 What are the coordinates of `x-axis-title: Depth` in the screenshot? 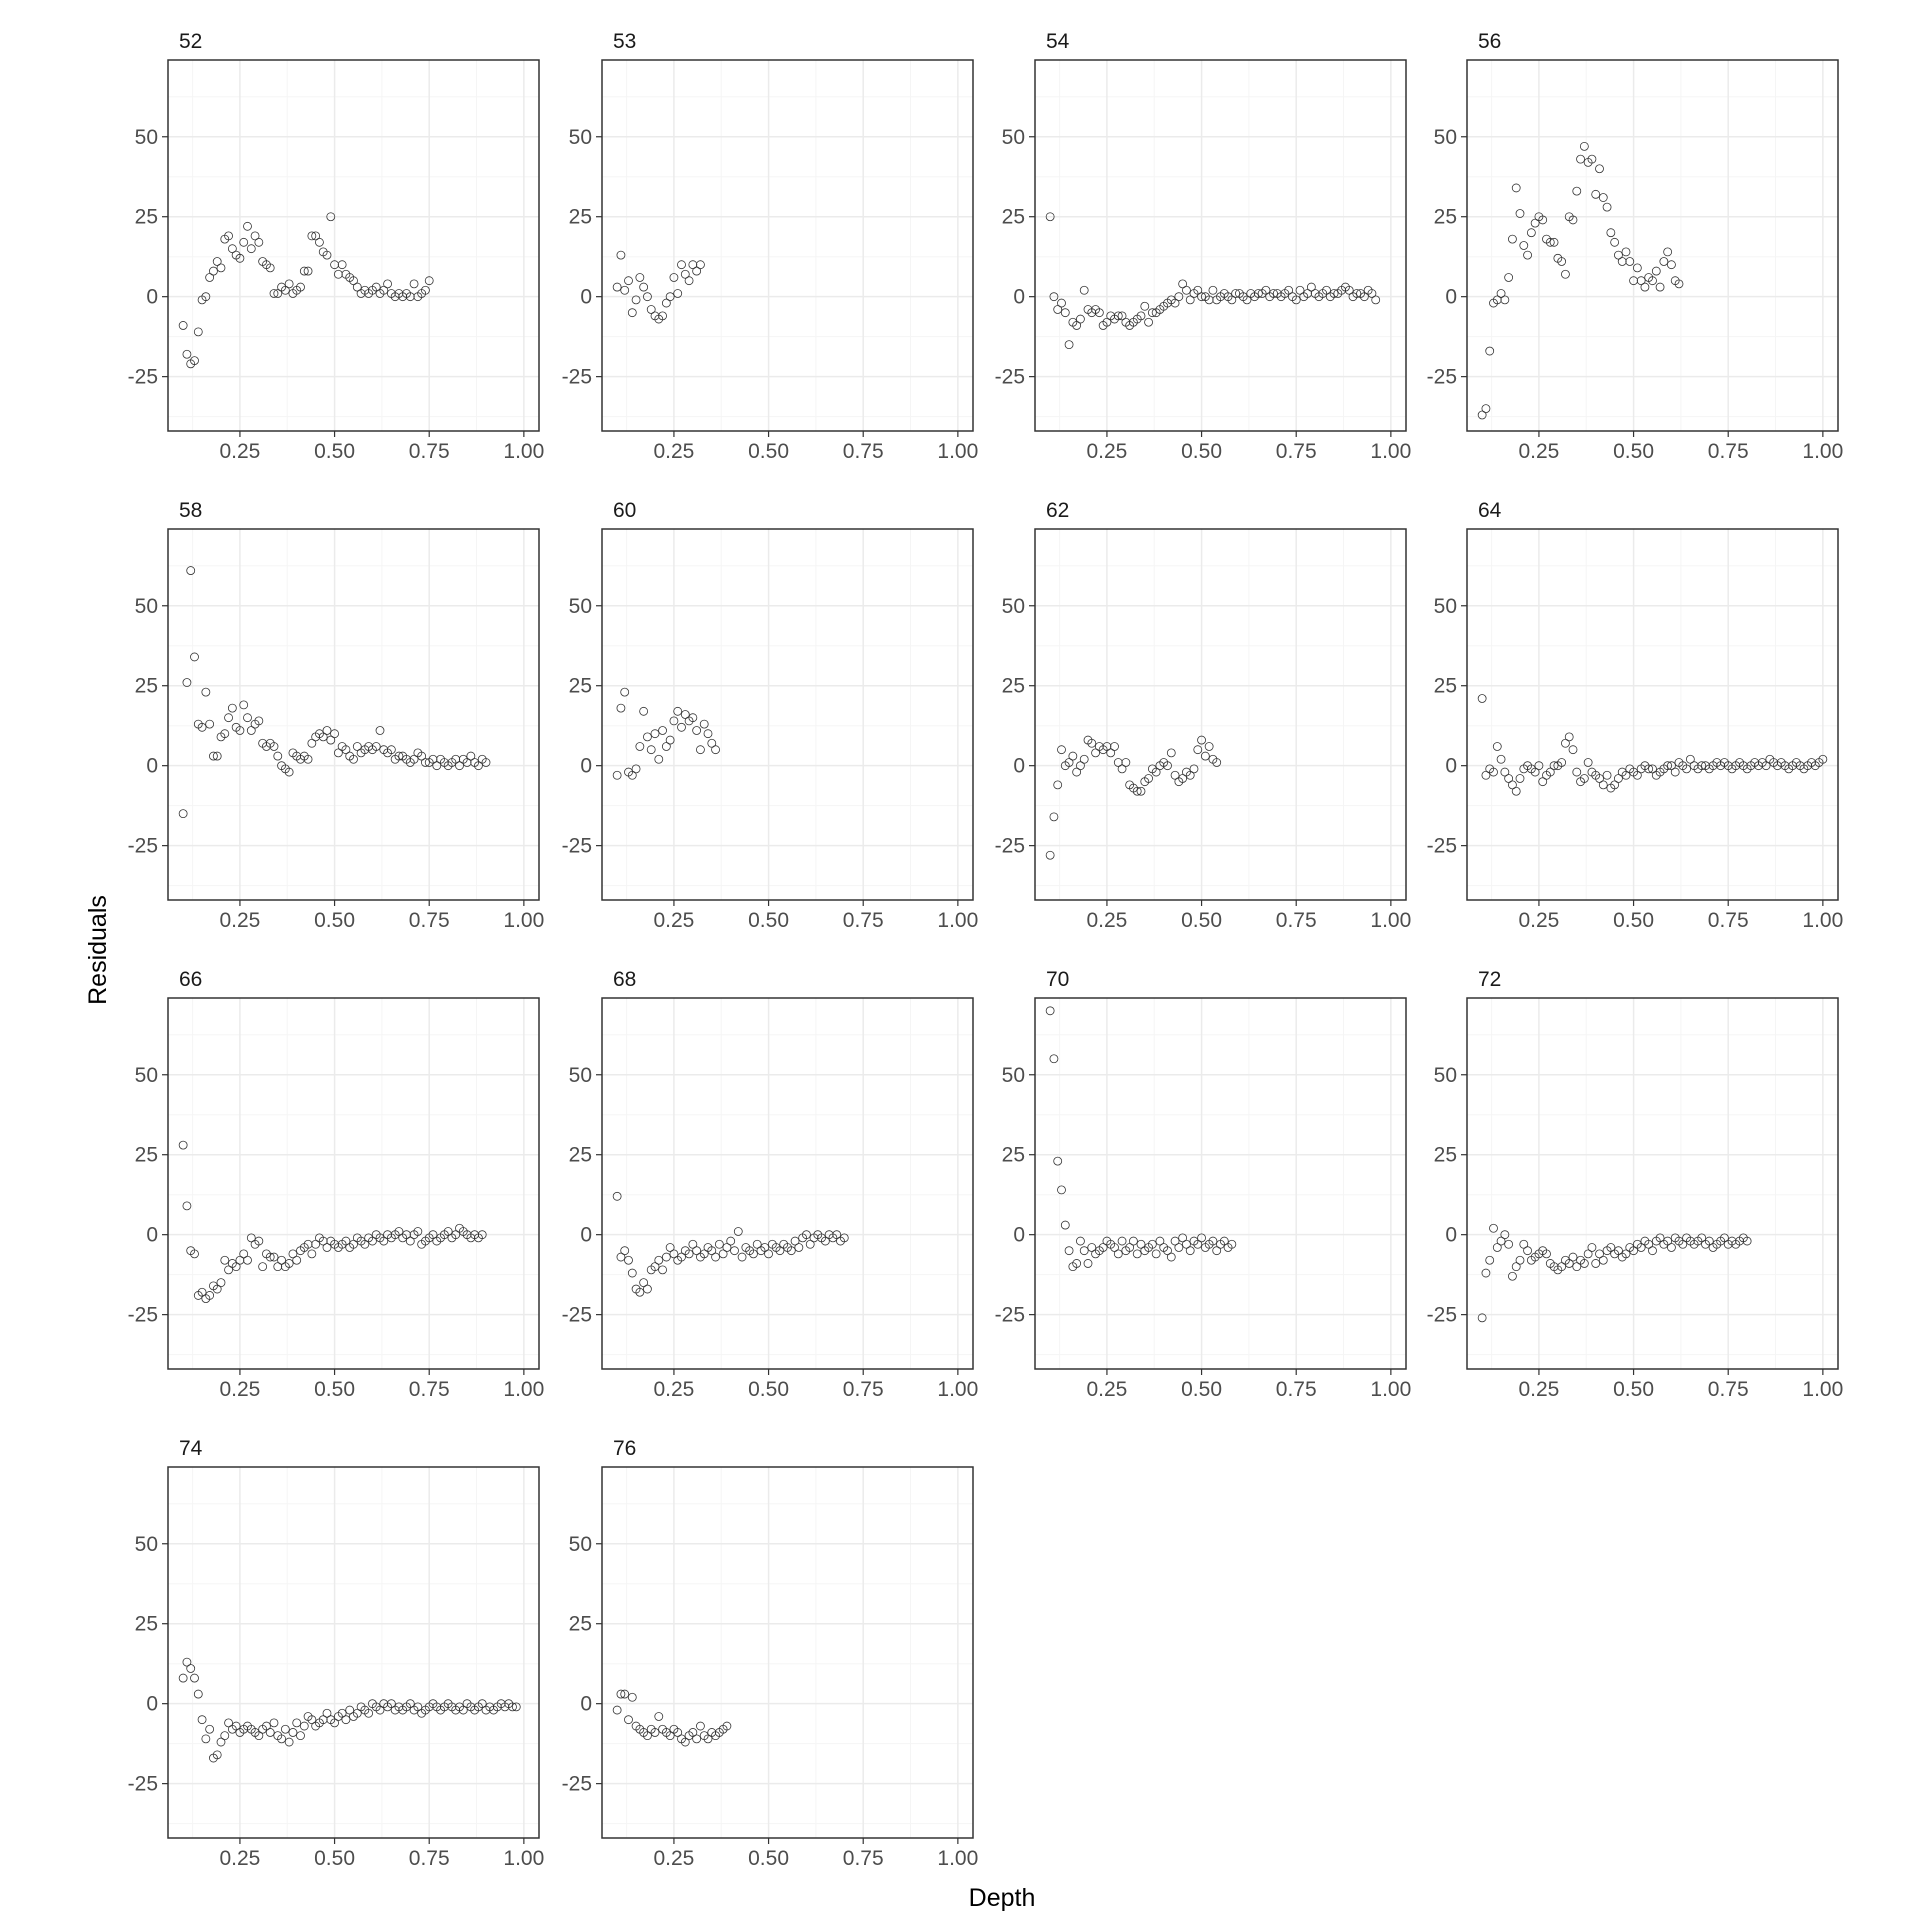 It's located at (1002, 1898).